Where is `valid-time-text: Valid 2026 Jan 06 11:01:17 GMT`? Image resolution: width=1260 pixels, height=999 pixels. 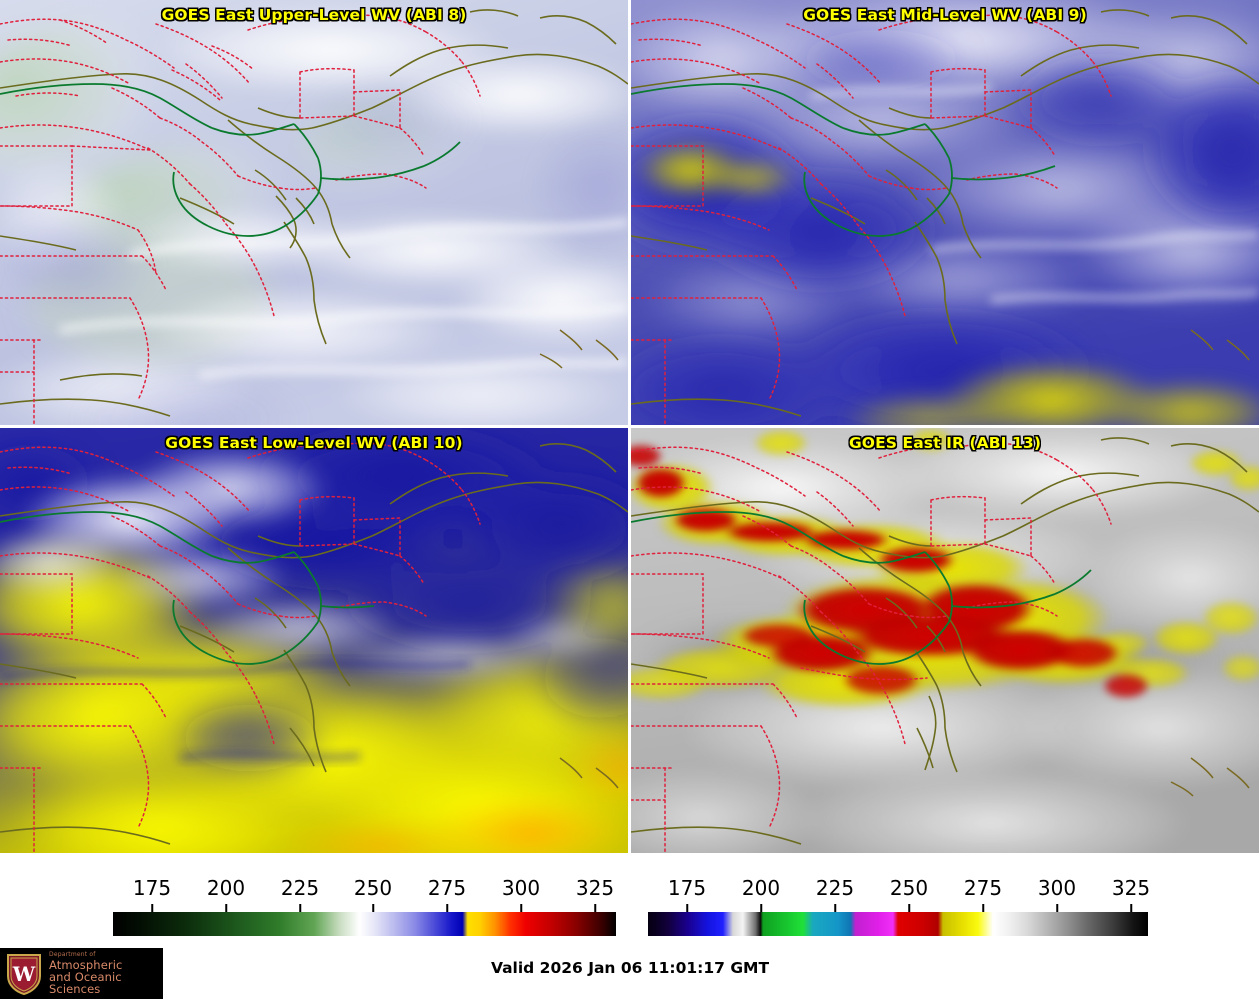
valid-time-text: Valid 2026 Jan 06 11:01:17 GMT is located at coordinates (630, 968).